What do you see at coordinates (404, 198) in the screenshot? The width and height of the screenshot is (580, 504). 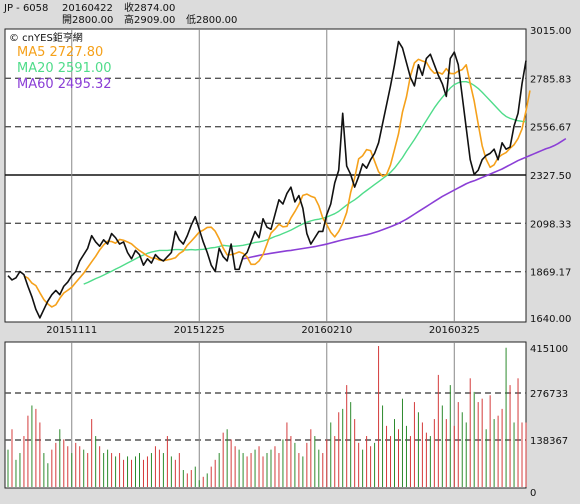 I see `ma60-line` at bounding box center [404, 198].